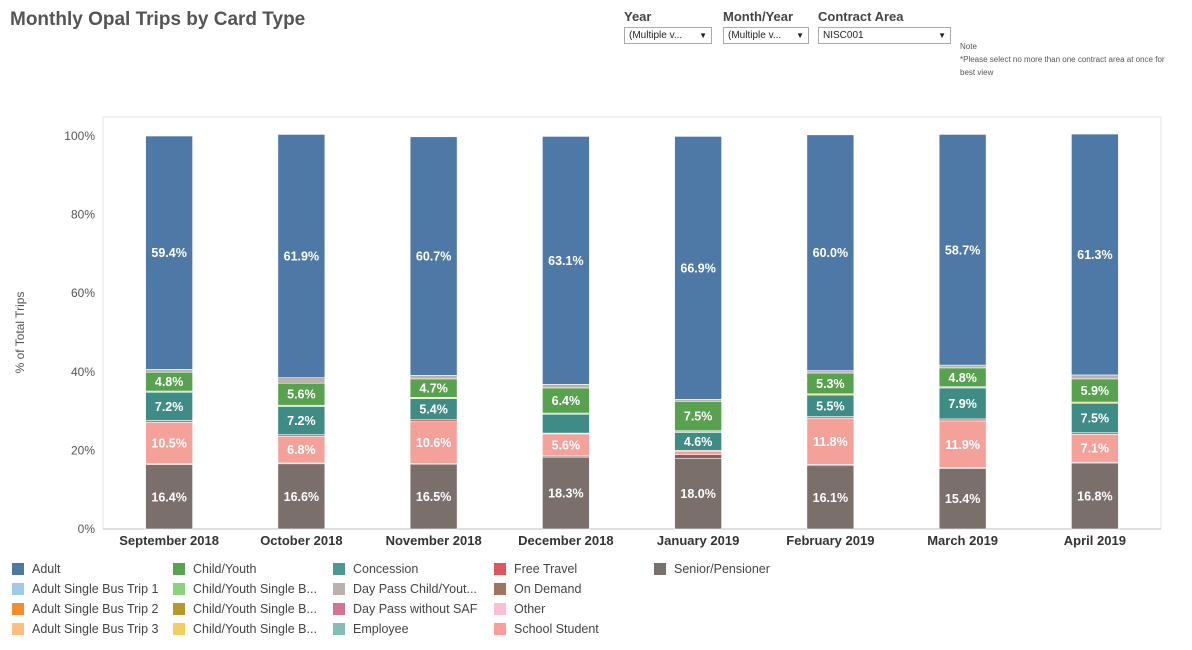 The height and width of the screenshot is (650, 1192). What do you see at coordinates (375, 569) in the screenshot?
I see `legend-item: Concession` at bounding box center [375, 569].